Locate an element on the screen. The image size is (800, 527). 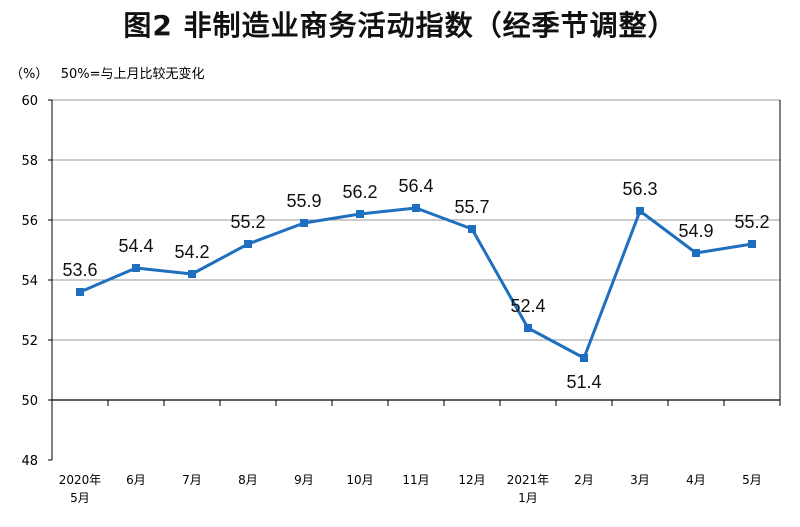
x-tick-label: 12月 is located at coordinates (471, 480).